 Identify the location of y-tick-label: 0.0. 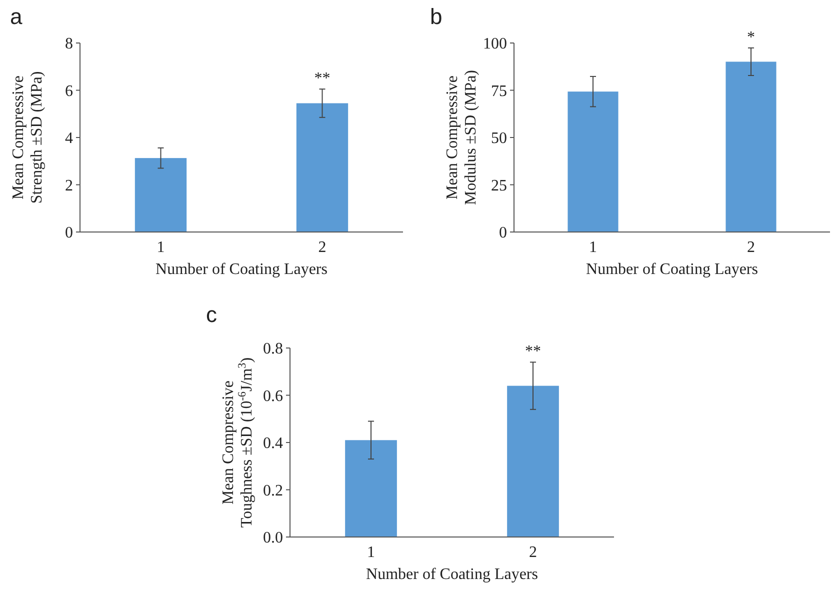
(273, 538).